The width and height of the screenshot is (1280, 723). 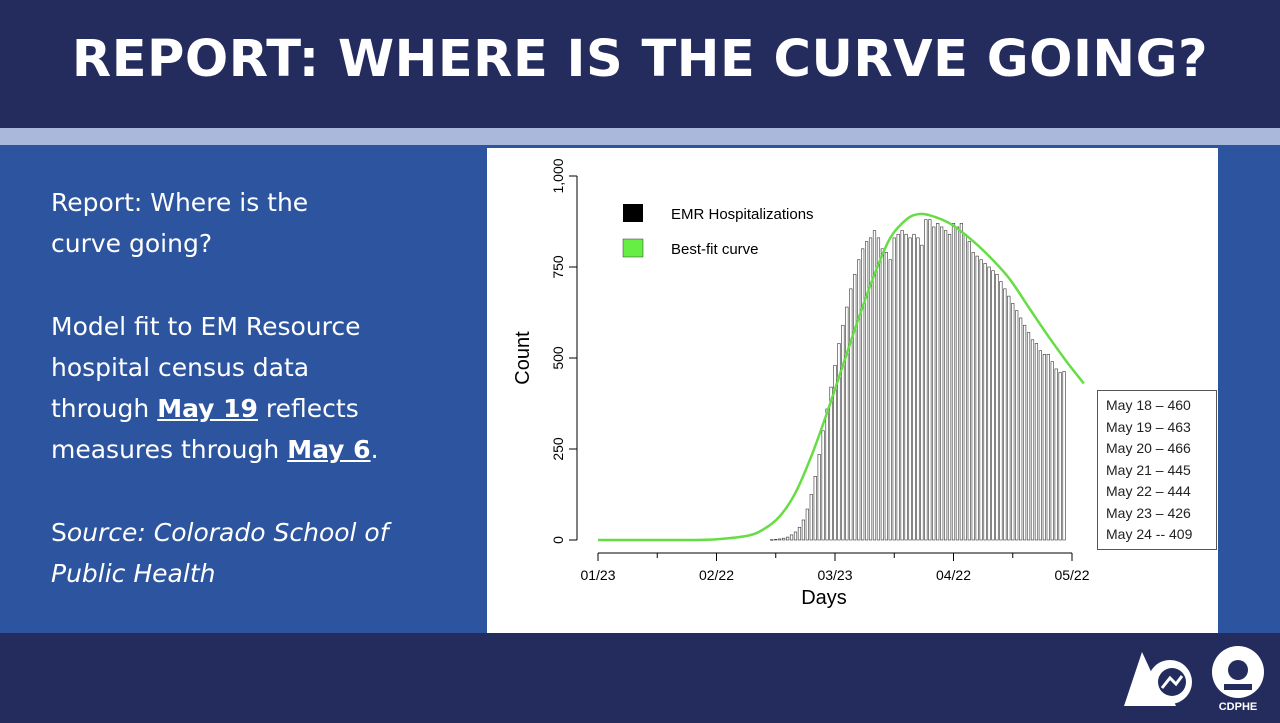 What do you see at coordinates (558, 540) in the screenshot?
I see `y-tick-label: 0` at bounding box center [558, 540].